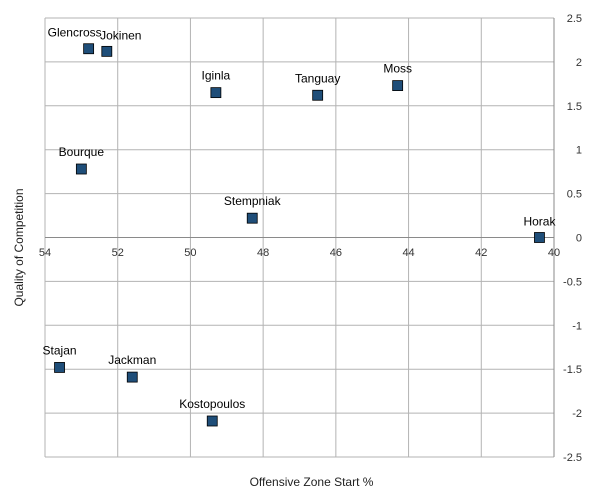 Image resolution: width=594 pixels, height=500 pixels. What do you see at coordinates (82, 152) in the screenshot?
I see `point-label: Bourque` at bounding box center [82, 152].